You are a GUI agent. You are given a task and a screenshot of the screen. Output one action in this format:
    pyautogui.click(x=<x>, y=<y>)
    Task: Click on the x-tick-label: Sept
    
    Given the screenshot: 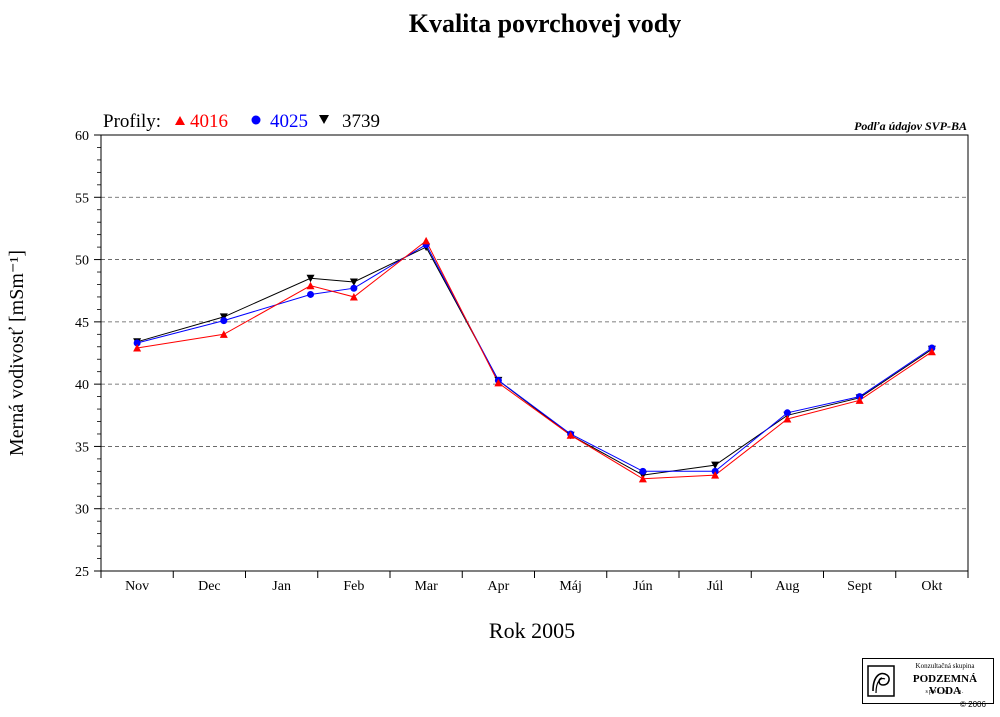 What is the action you would take?
    pyautogui.click(x=859, y=586)
    